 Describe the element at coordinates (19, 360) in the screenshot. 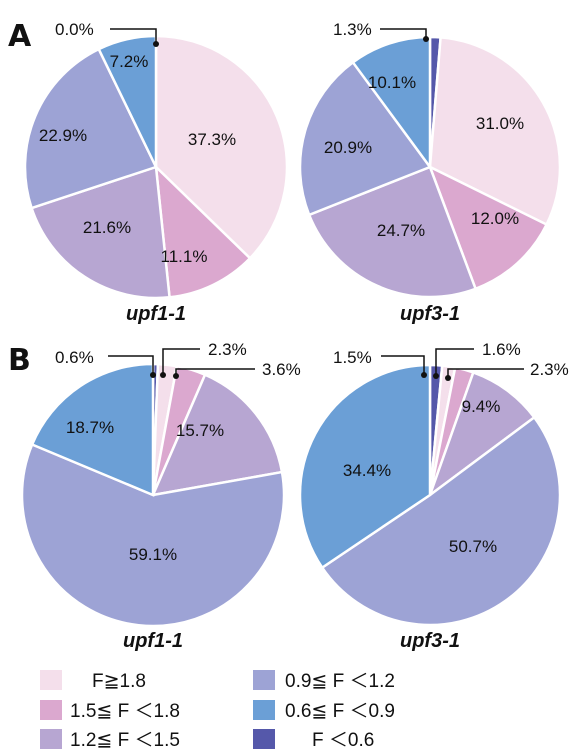

I see `panel-letter-b: B` at that location.